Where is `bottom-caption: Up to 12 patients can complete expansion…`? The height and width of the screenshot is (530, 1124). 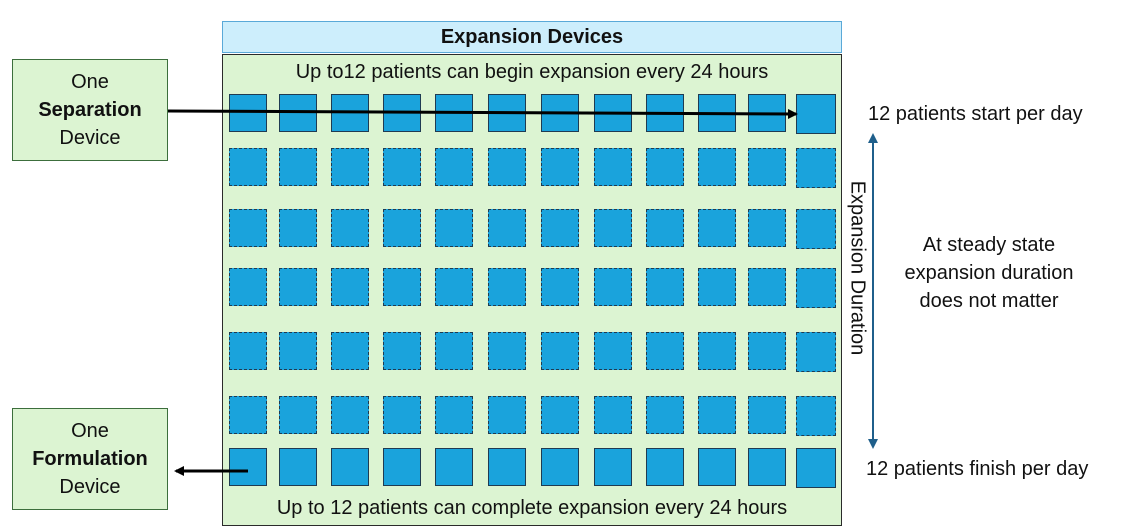 bottom-caption: Up to 12 patients can complete expansion… is located at coordinates (532, 508).